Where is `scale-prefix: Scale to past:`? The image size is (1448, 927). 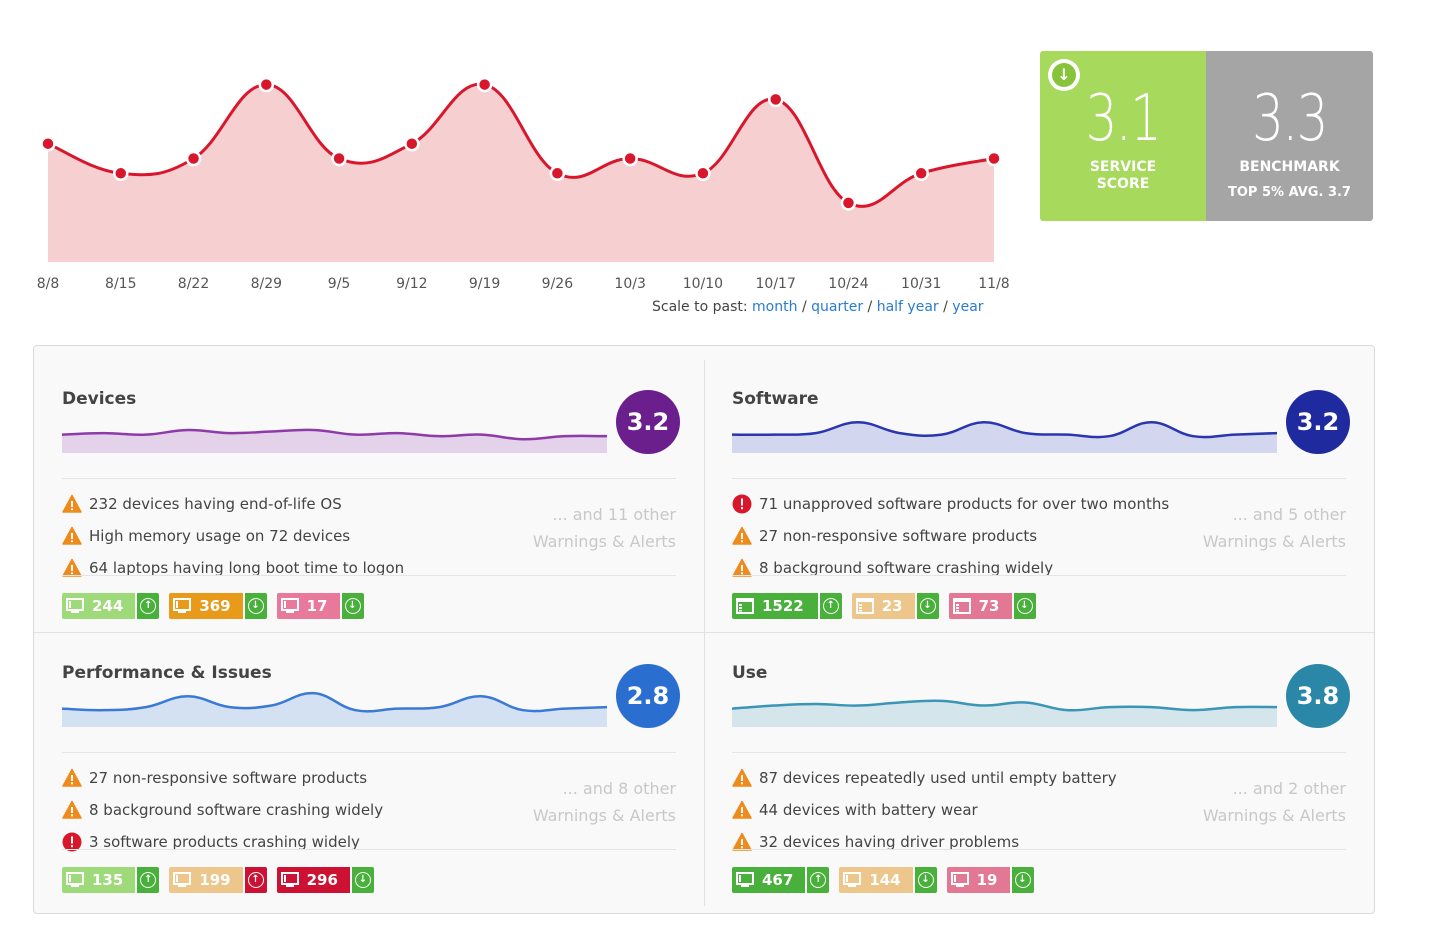
scale-prefix: Scale to past: is located at coordinates (700, 307).